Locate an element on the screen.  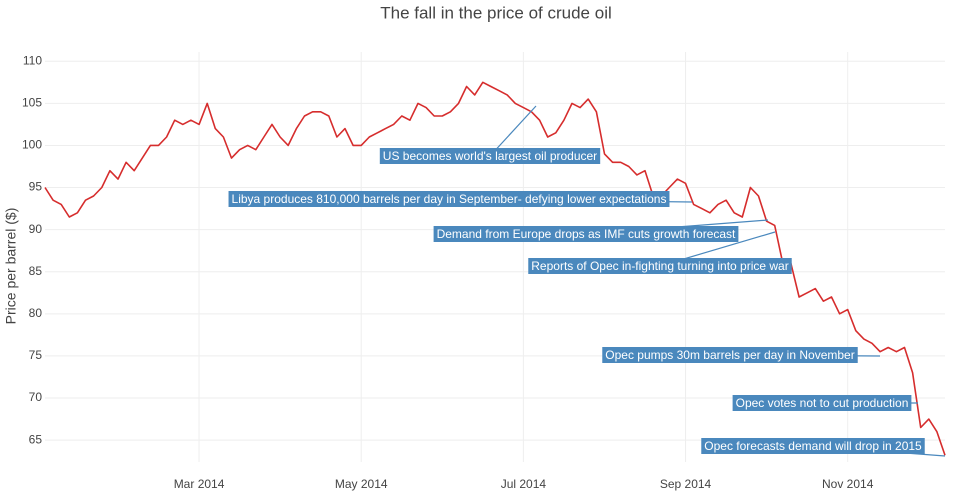
y-tick-label: 70 is located at coordinates (36, 397).